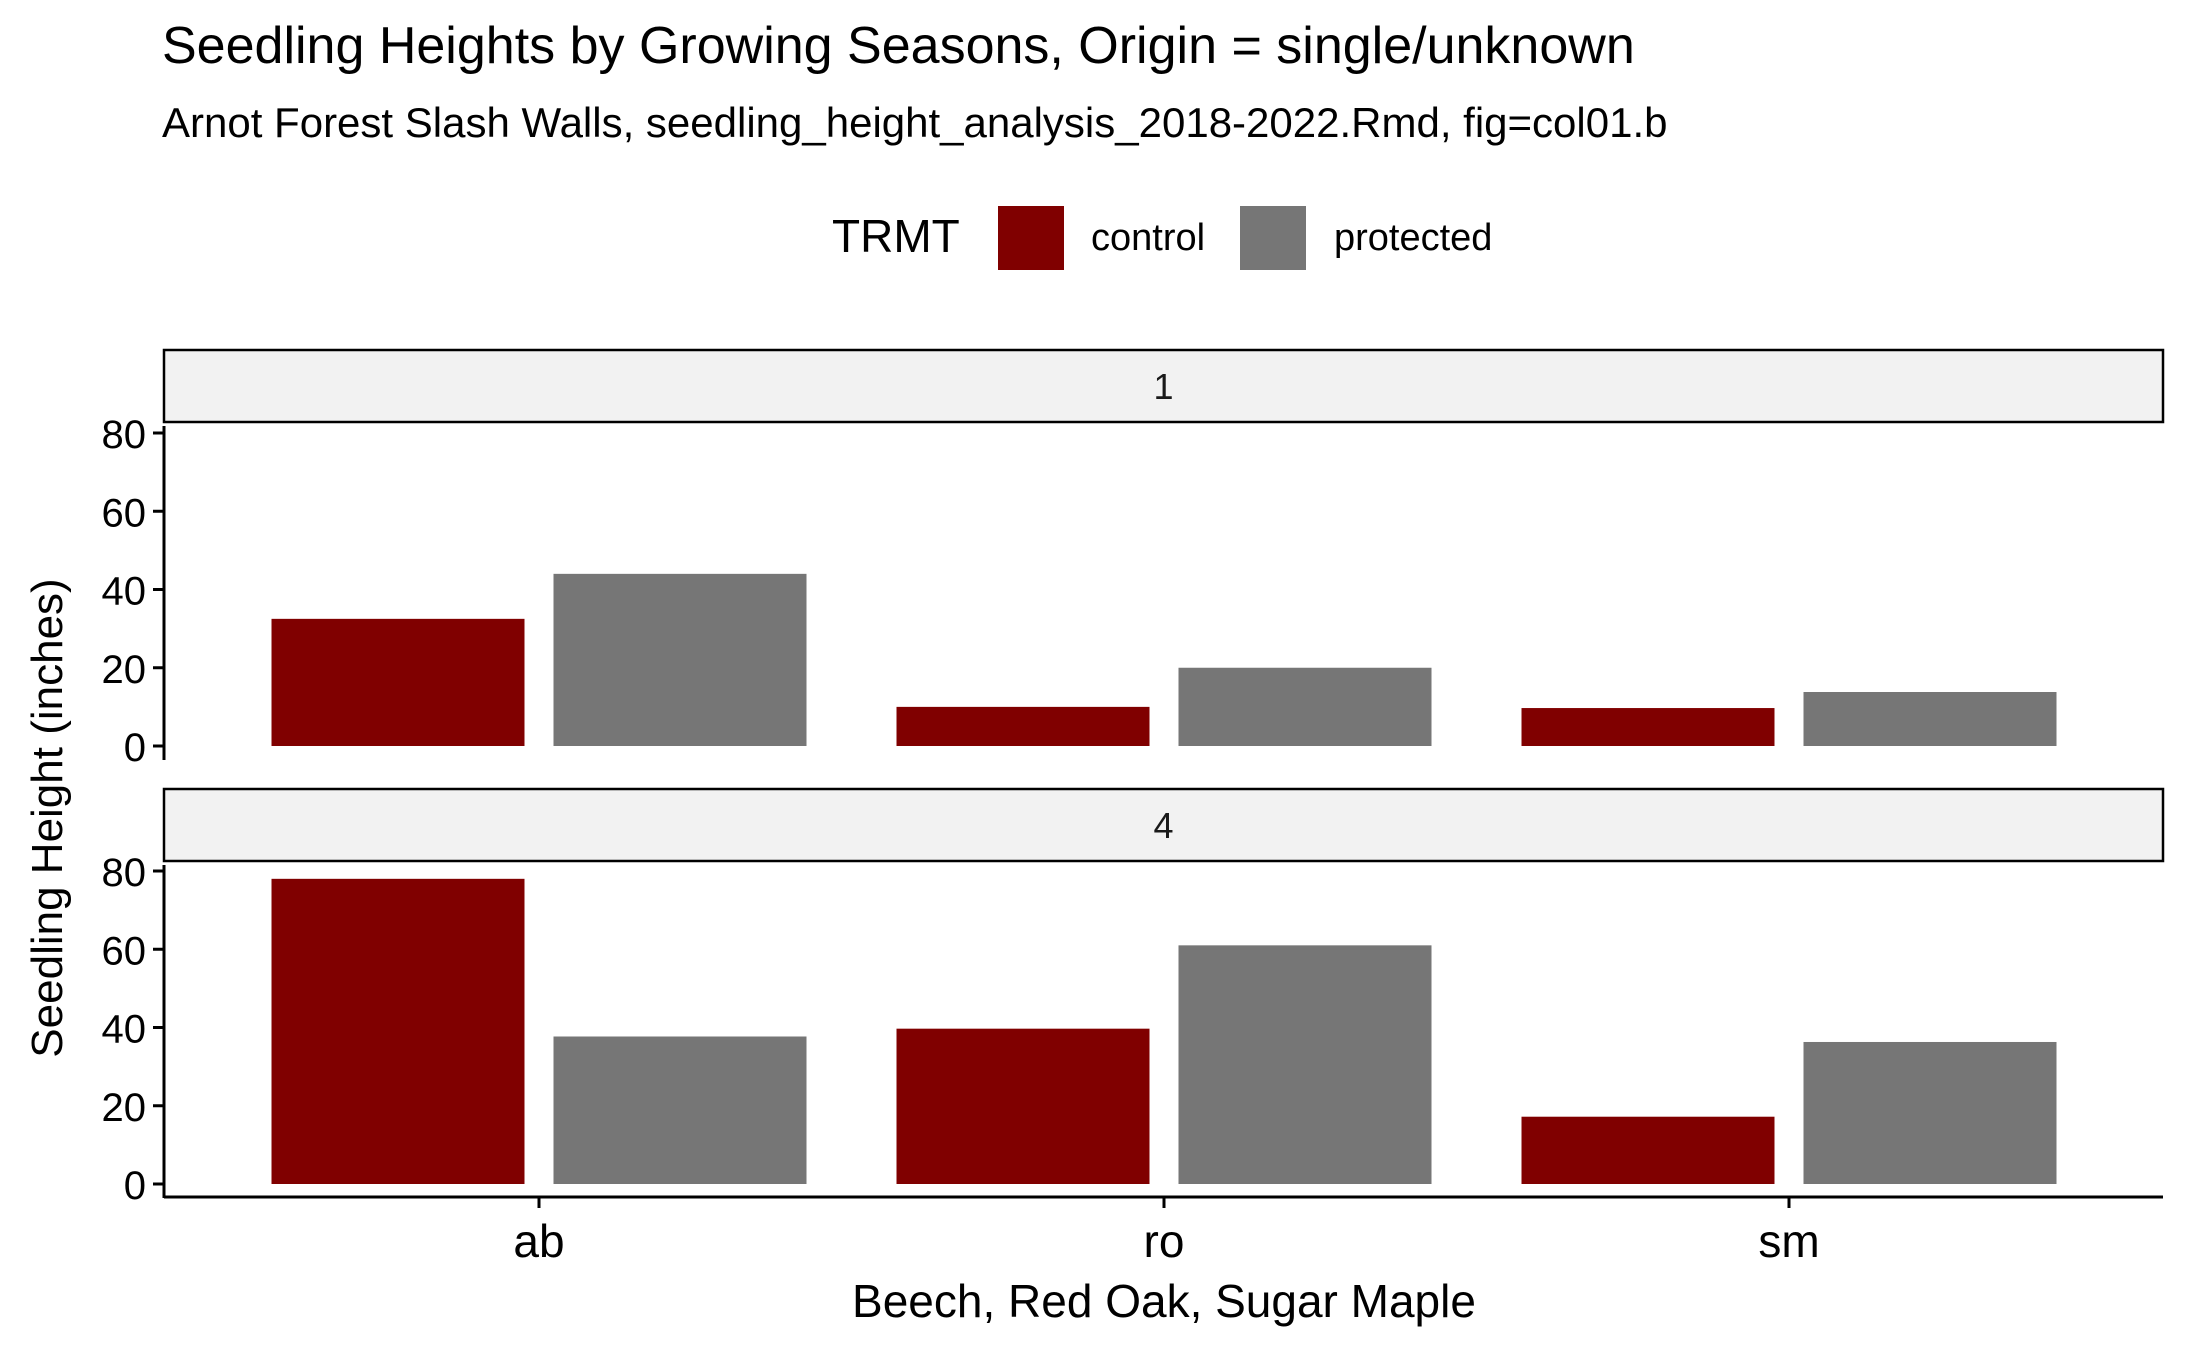 The width and height of the screenshot is (2187, 1350). Describe the element at coordinates (538, 1241) in the screenshot. I see `x-tick-label: ab` at that location.